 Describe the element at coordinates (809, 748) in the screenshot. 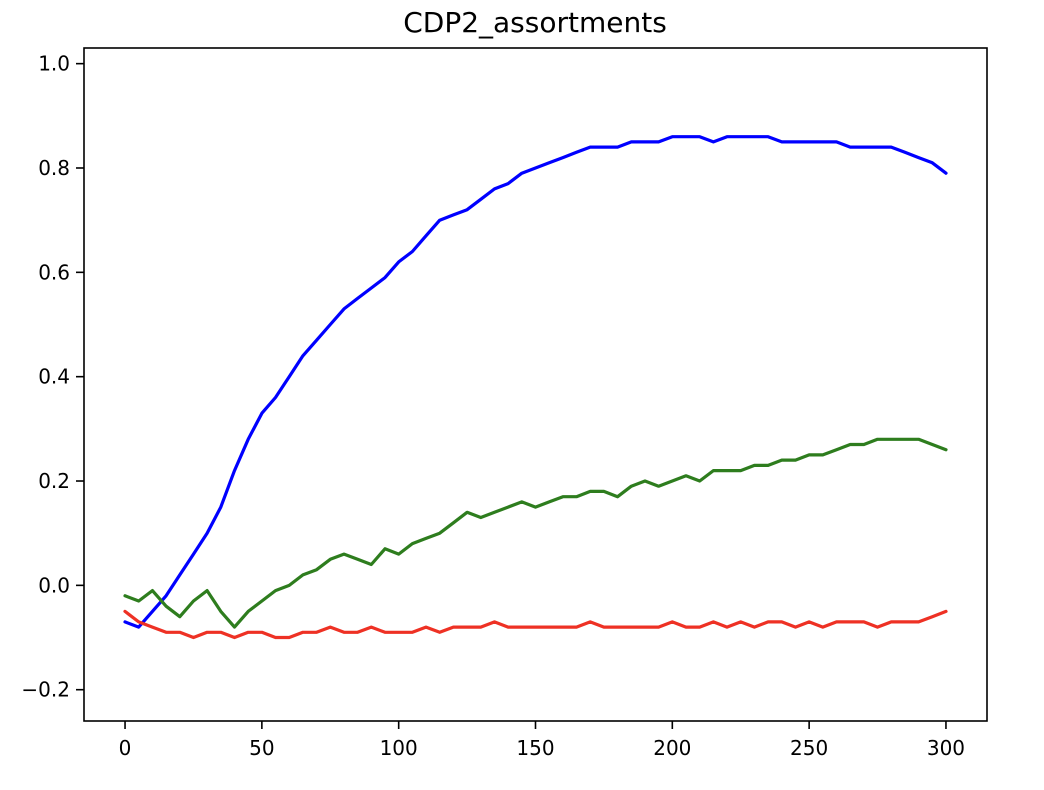

I see `x-tick-label: 250` at that location.